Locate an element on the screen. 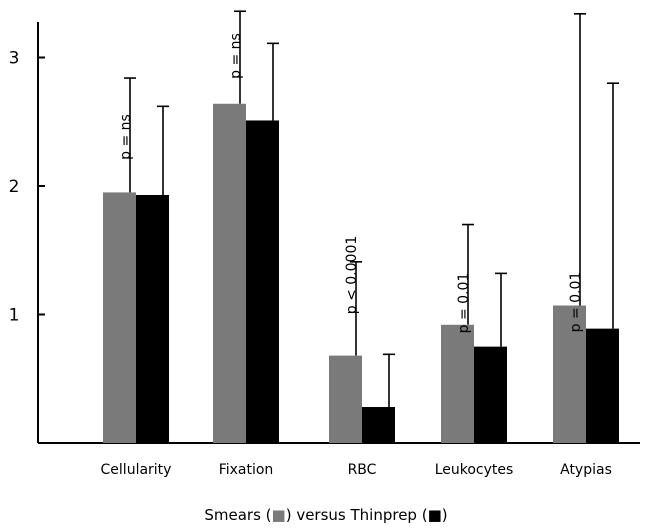 This screenshot has width=650, height=529. legend: Smears (■) versus Thinprep (■) is located at coordinates (325, 515).